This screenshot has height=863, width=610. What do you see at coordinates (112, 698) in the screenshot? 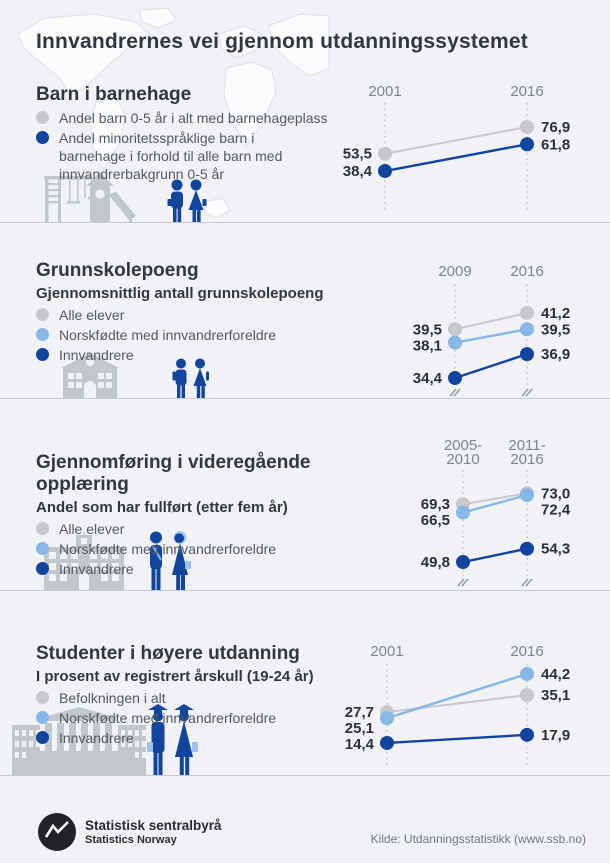
I see `legend-label: Befolkningen i alt` at bounding box center [112, 698].